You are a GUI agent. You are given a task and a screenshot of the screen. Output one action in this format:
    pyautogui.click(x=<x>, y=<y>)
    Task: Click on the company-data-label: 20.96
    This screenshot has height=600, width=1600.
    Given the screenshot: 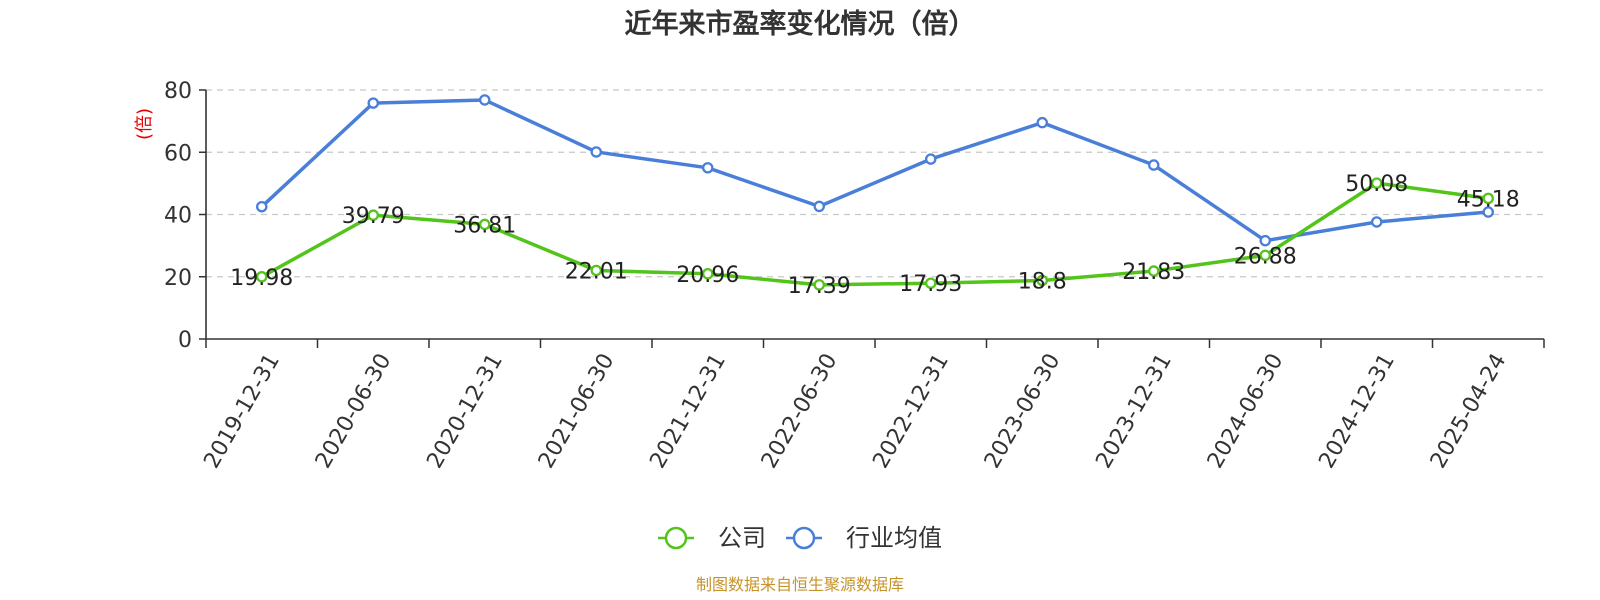 What is the action you would take?
    pyautogui.click(x=707, y=275)
    